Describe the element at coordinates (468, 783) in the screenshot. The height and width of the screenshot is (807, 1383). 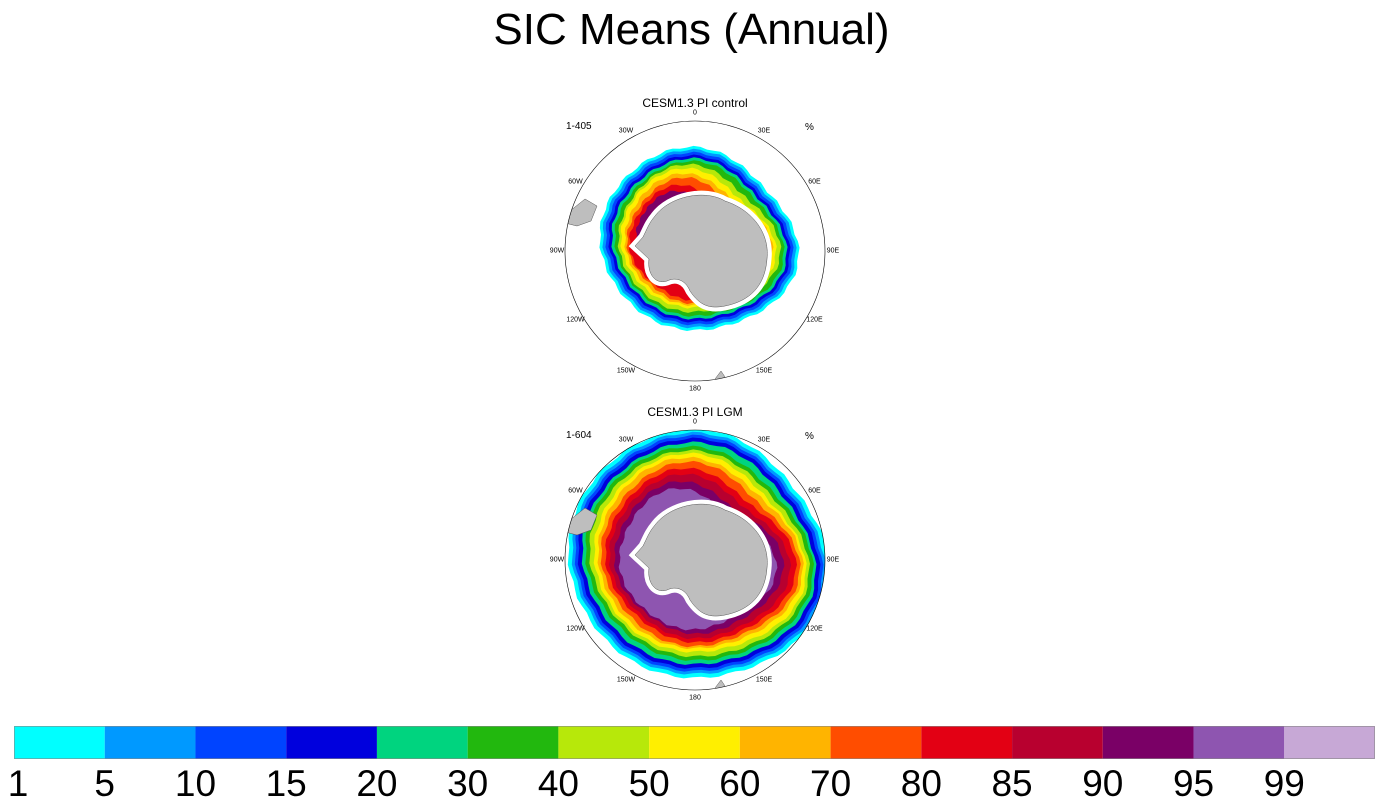
I see `colorbar-label-30: 30` at that location.